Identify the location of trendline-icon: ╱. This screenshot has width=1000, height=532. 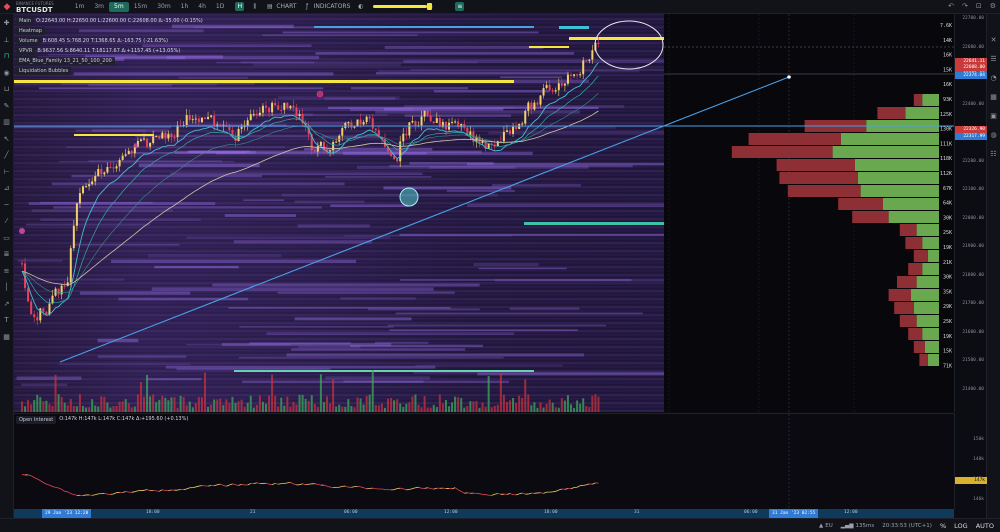
(6, 155).